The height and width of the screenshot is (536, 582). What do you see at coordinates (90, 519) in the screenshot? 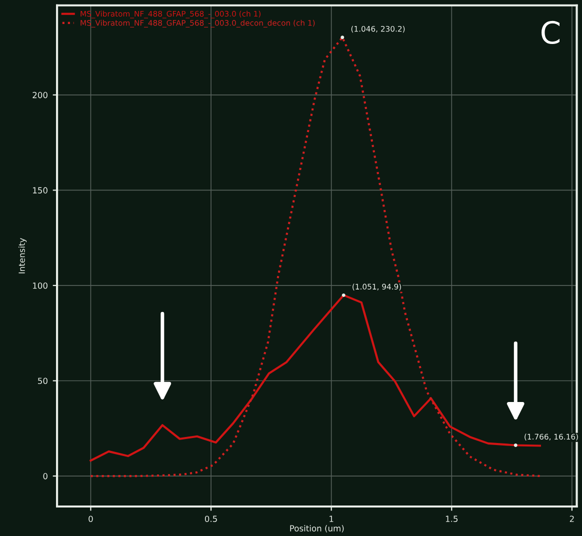
I see `x-tick-label: 0` at bounding box center [90, 519].